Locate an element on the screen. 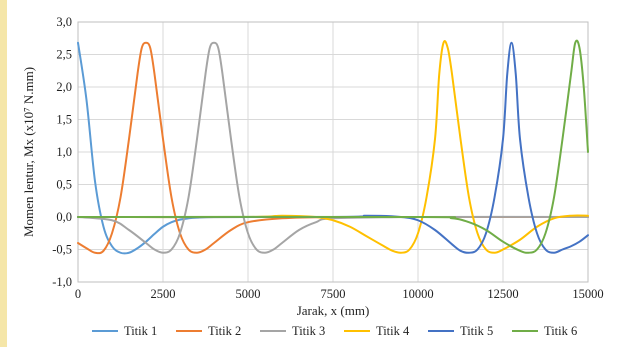  y-tick-label: -0,5 is located at coordinates (62, 250).